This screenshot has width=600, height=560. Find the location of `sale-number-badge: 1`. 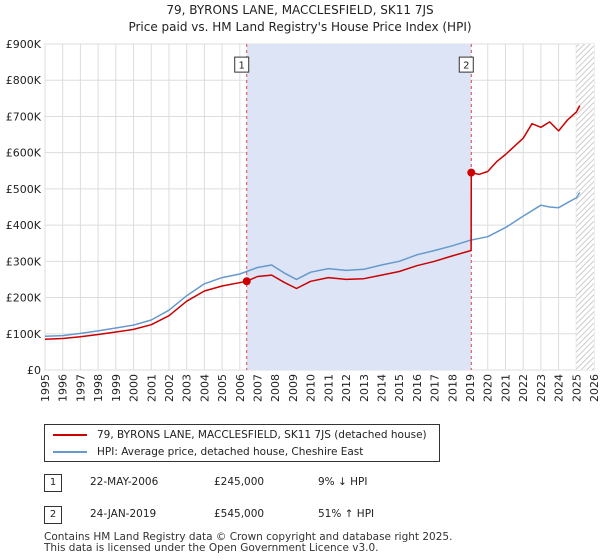

sale-number-badge: 1 is located at coordinates (53, 483).